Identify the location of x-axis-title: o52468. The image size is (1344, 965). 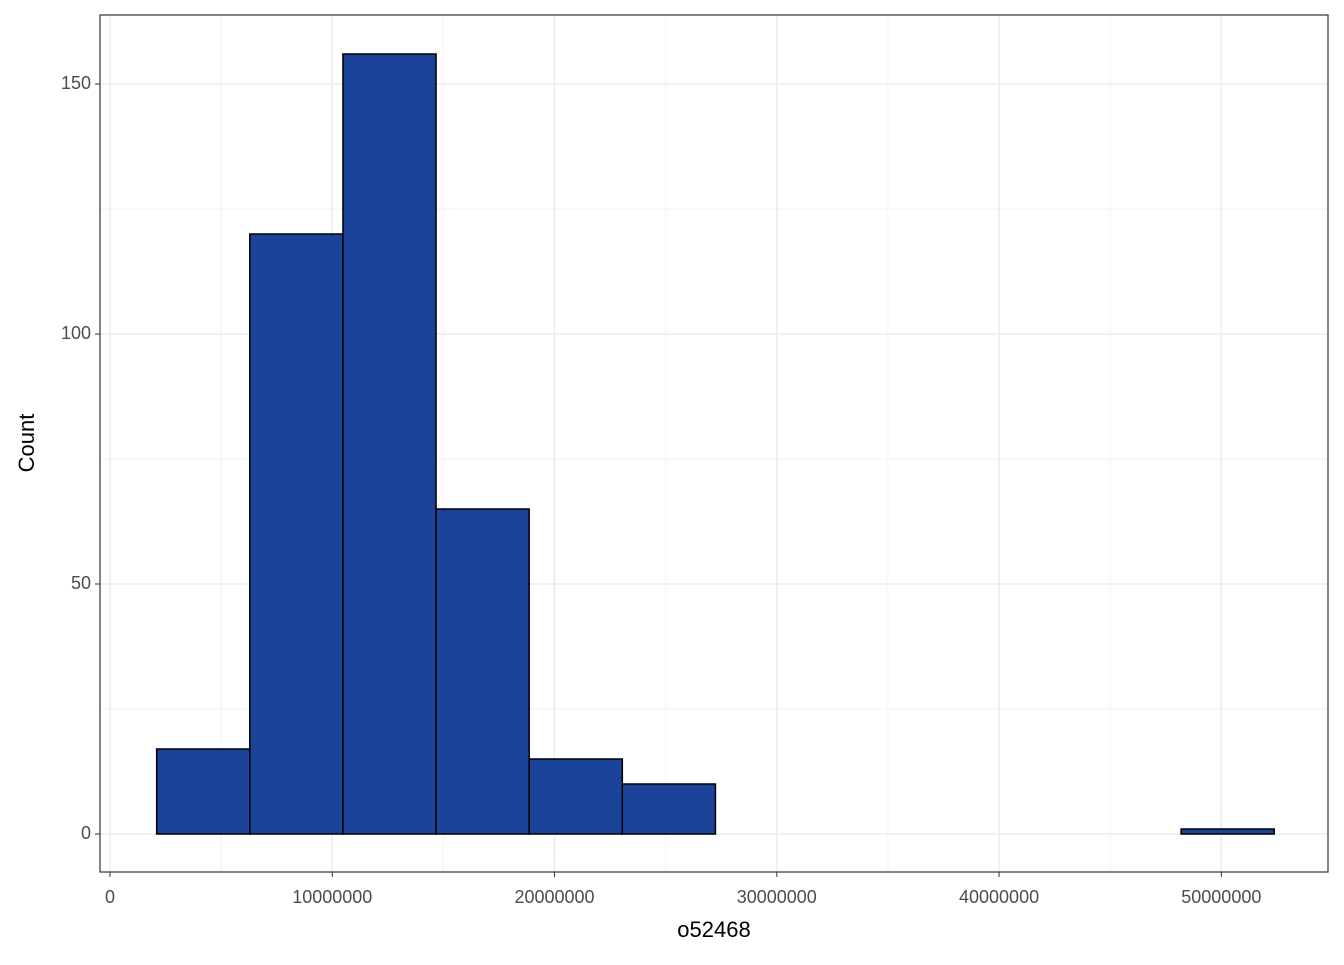
(713, 929).